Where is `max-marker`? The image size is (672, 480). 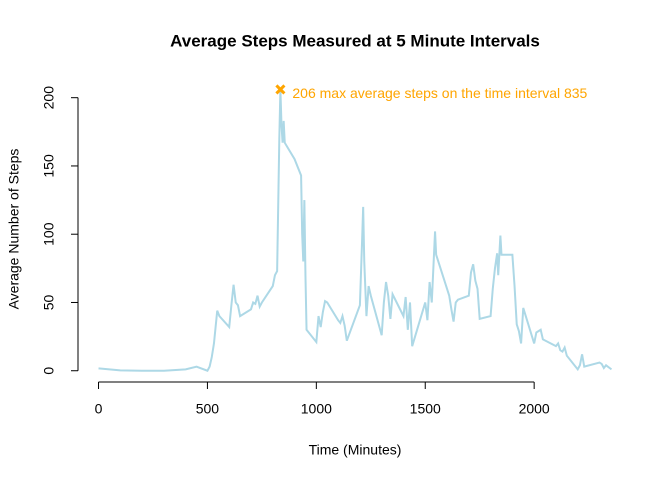
max-marker is located at coordinates (280, 89).